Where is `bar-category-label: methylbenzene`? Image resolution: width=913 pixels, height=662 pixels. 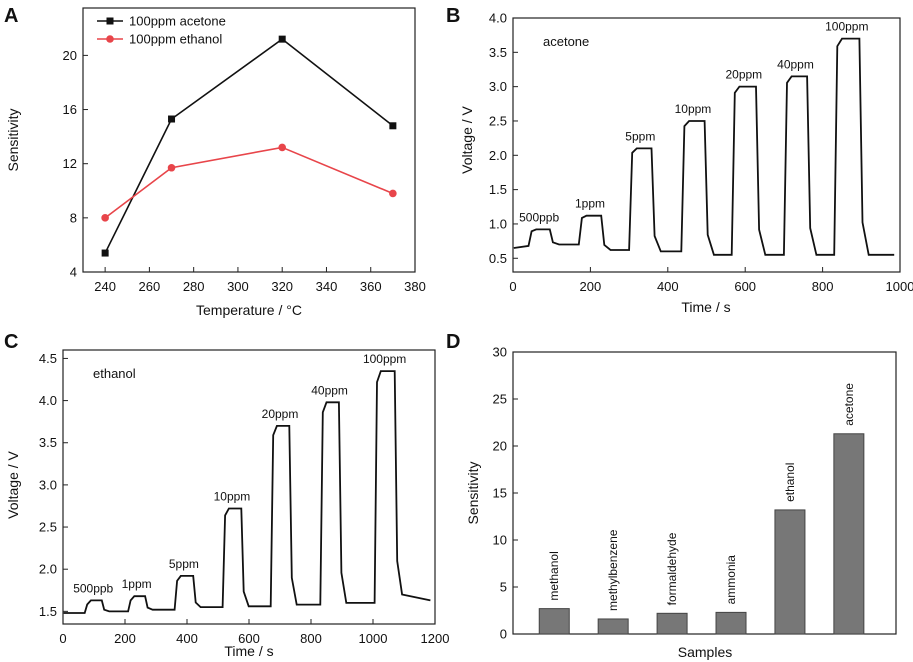
bar-category-label: methylbenzene is located at coordinates (613, 570).